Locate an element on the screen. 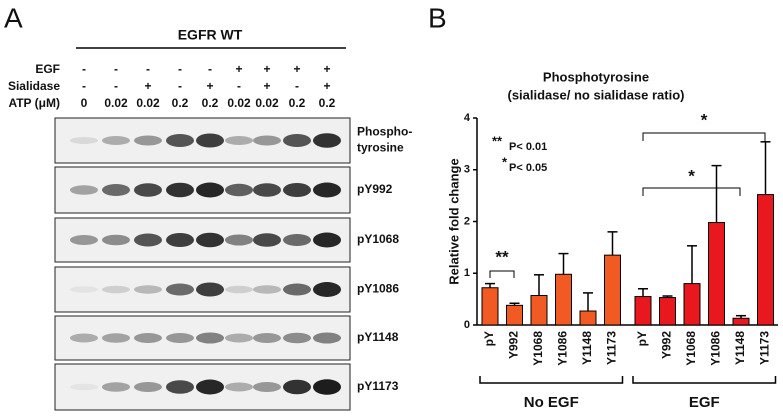 Image resolution: width=783 pixels, height=416 pixels. x-tick-label: Y1148 is located at coordinates (587, 348).